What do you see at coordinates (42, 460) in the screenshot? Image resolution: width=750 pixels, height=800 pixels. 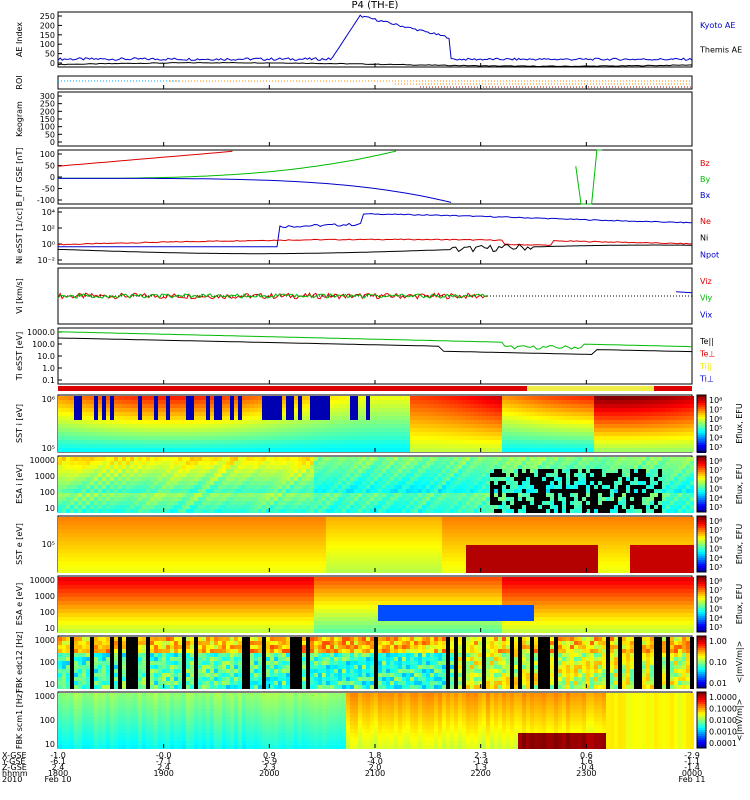 I see `ytick-esa_i-0: 10000` at bounding box center [42, 460].